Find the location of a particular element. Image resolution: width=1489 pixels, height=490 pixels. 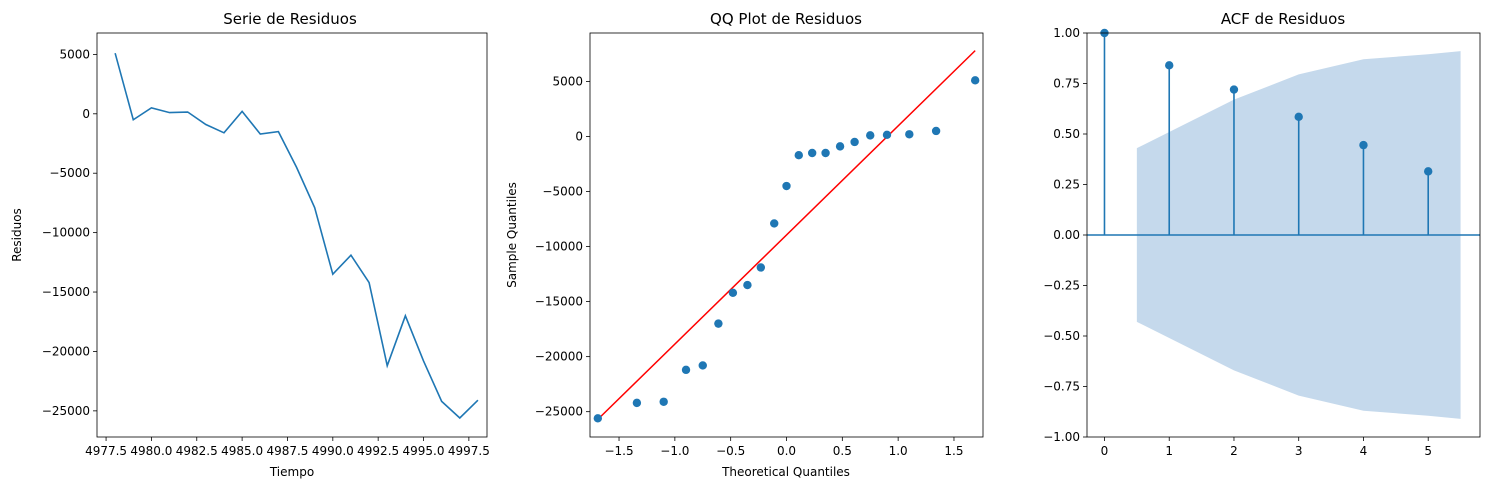

x-axis-label: Tiempo is located at coordinates (291, 472).